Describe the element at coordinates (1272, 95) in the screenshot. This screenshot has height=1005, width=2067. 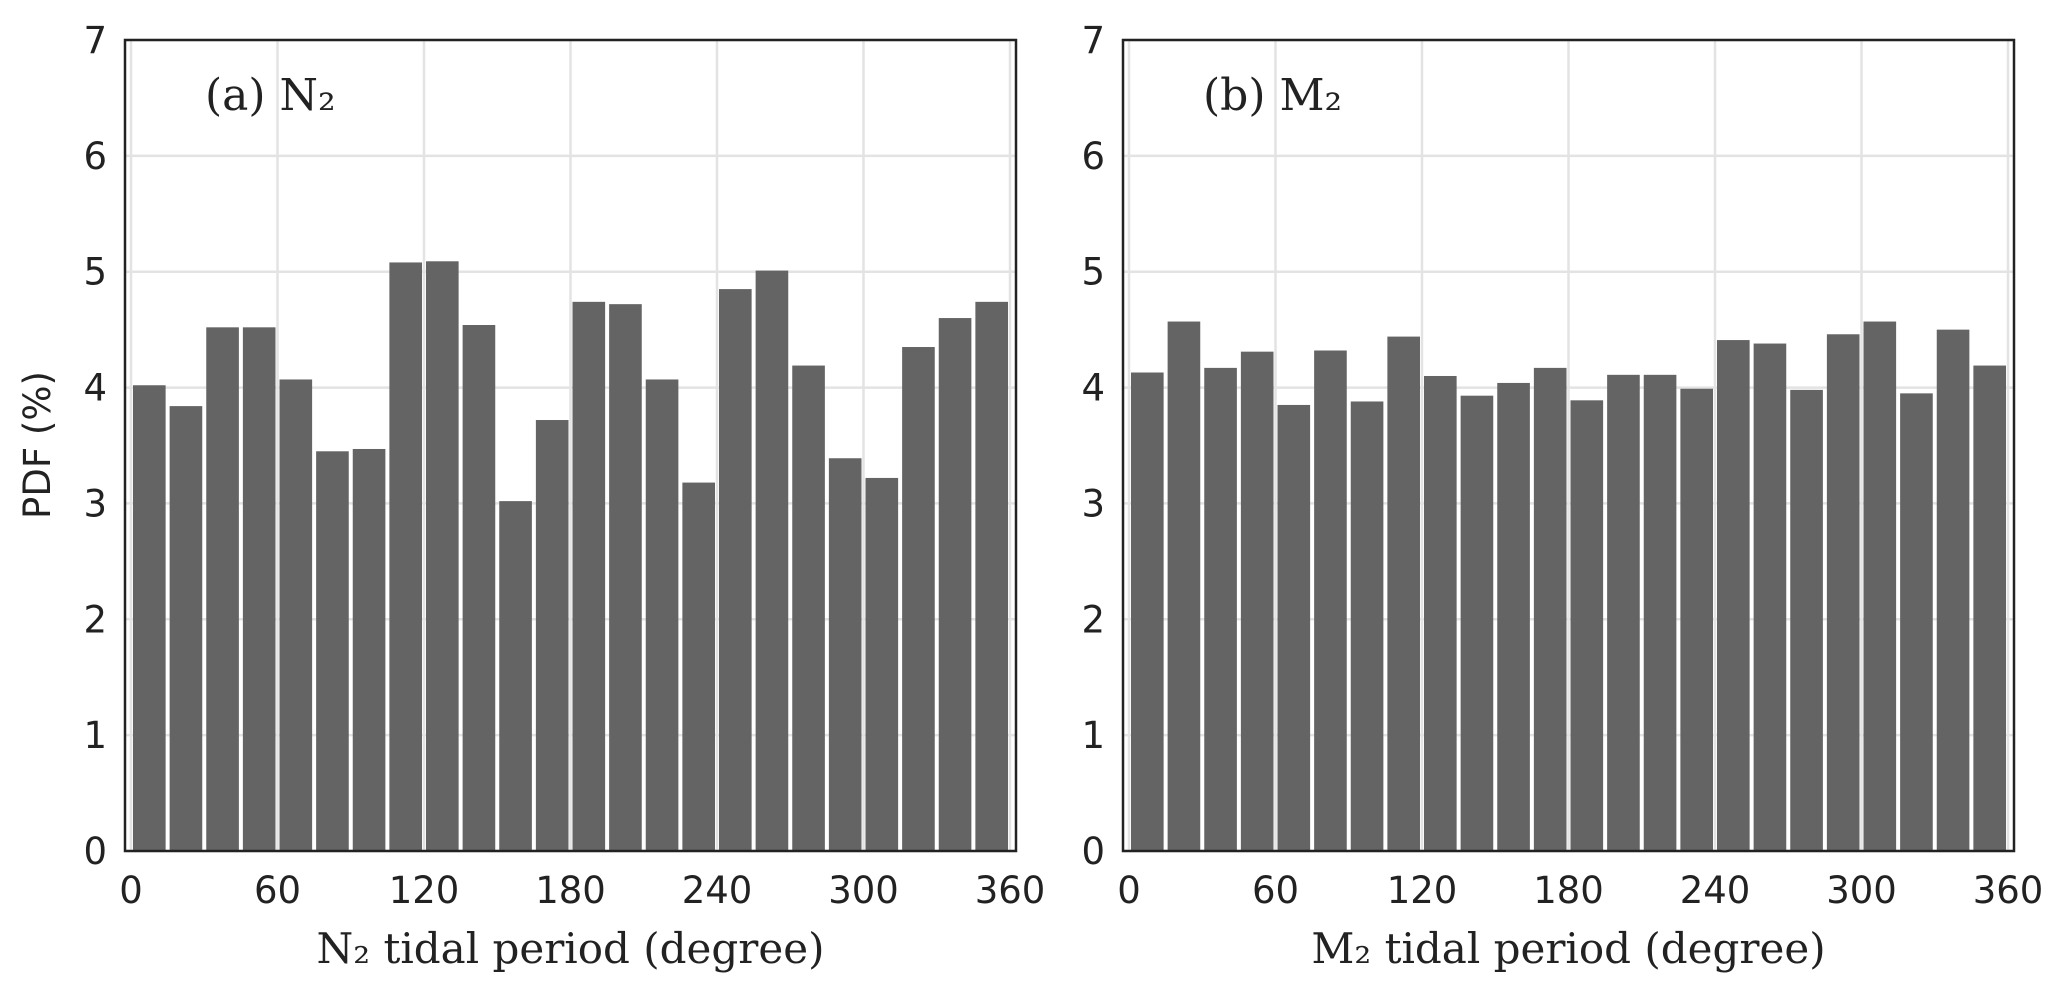
I see `panel-label: (b) M₂` at that location.